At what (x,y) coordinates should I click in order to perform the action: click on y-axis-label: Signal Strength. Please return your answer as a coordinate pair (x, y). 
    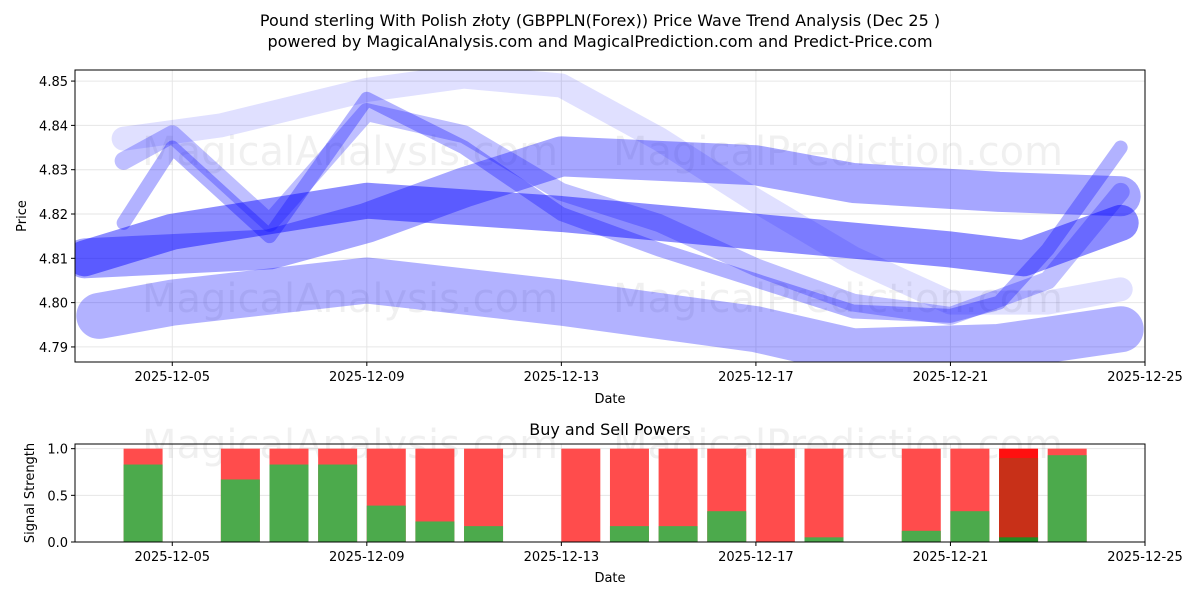
    Looking at the image, I should click on (30, 493).